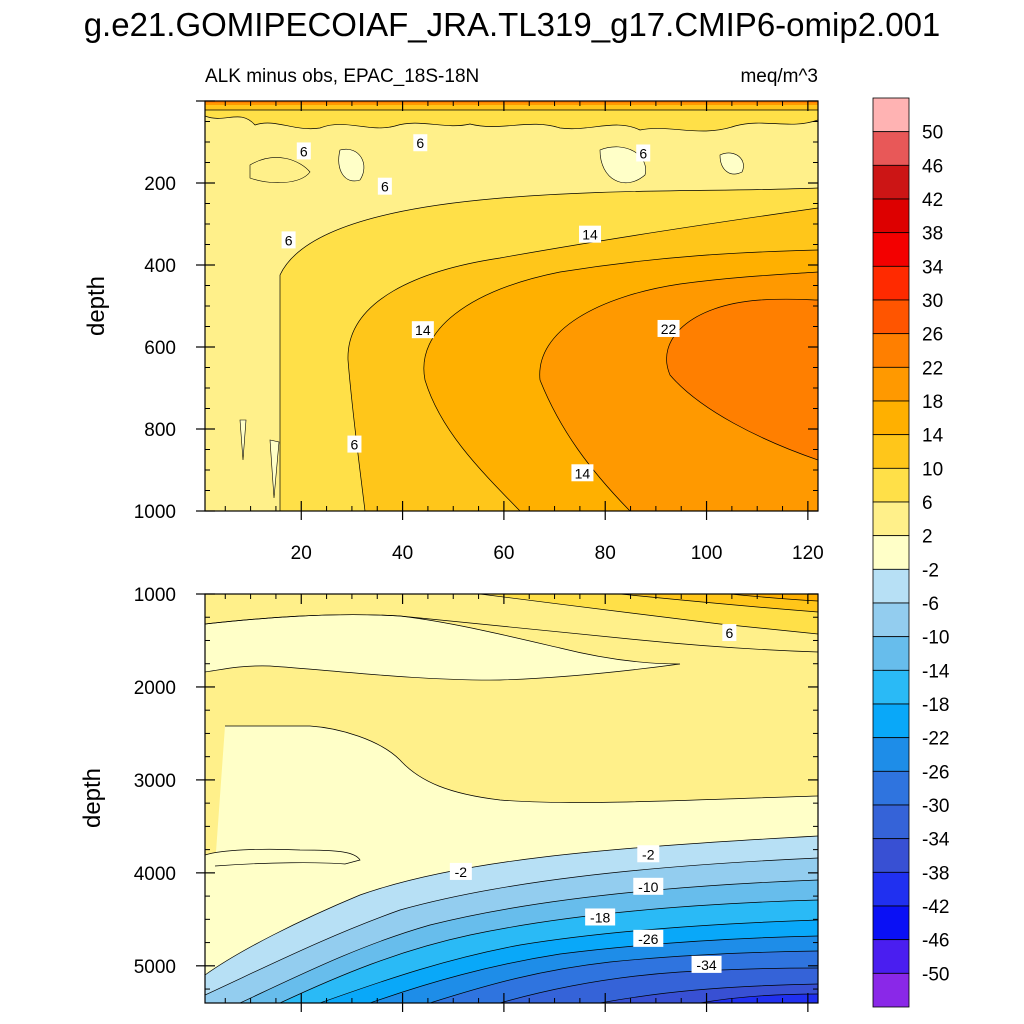  I want to click on contour-label: -10, so click(648, 887).